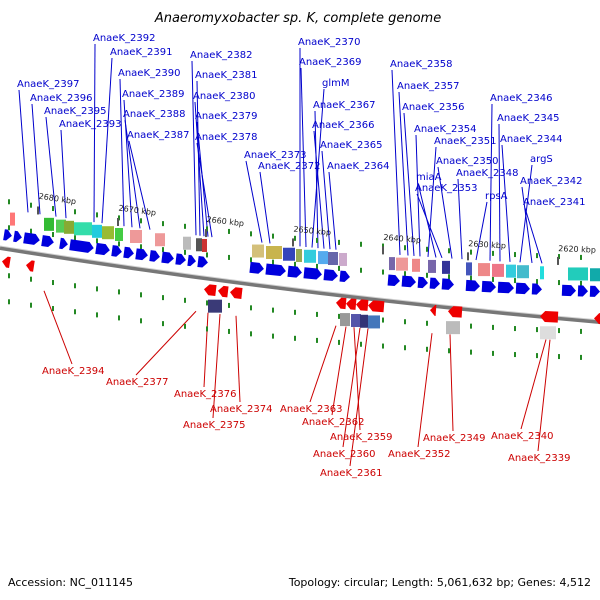 This screenshot has height=600, width=600. I want to click on gene-label: AnaeK_2351, so click(465, 141).